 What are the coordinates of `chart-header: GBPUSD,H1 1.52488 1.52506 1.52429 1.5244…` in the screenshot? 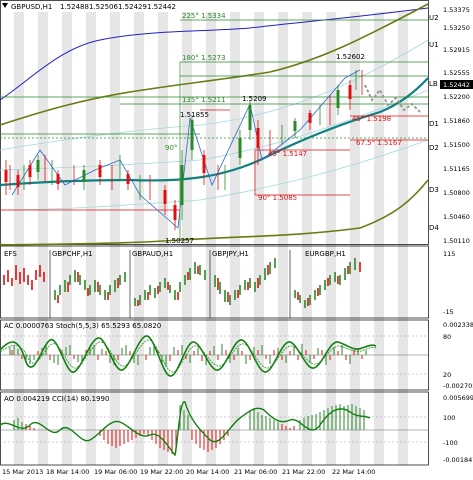 It's located at (89, 7).